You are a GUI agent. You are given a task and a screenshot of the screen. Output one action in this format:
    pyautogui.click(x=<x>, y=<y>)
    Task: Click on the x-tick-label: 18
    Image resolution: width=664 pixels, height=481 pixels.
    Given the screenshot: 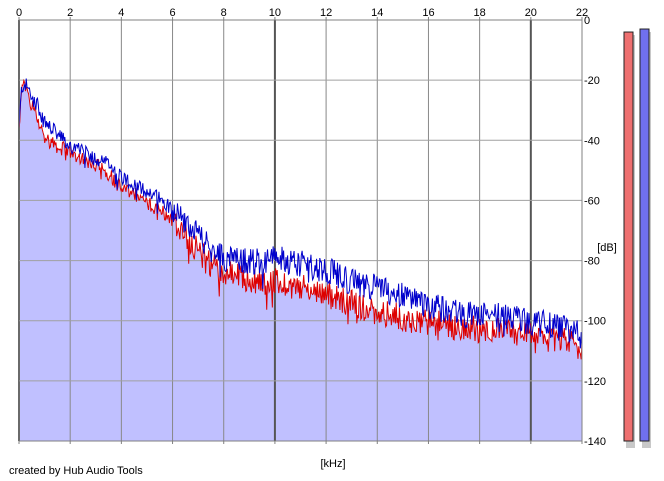 What is the action you would take?
    pyautogui.click(x=480, y=13)
    